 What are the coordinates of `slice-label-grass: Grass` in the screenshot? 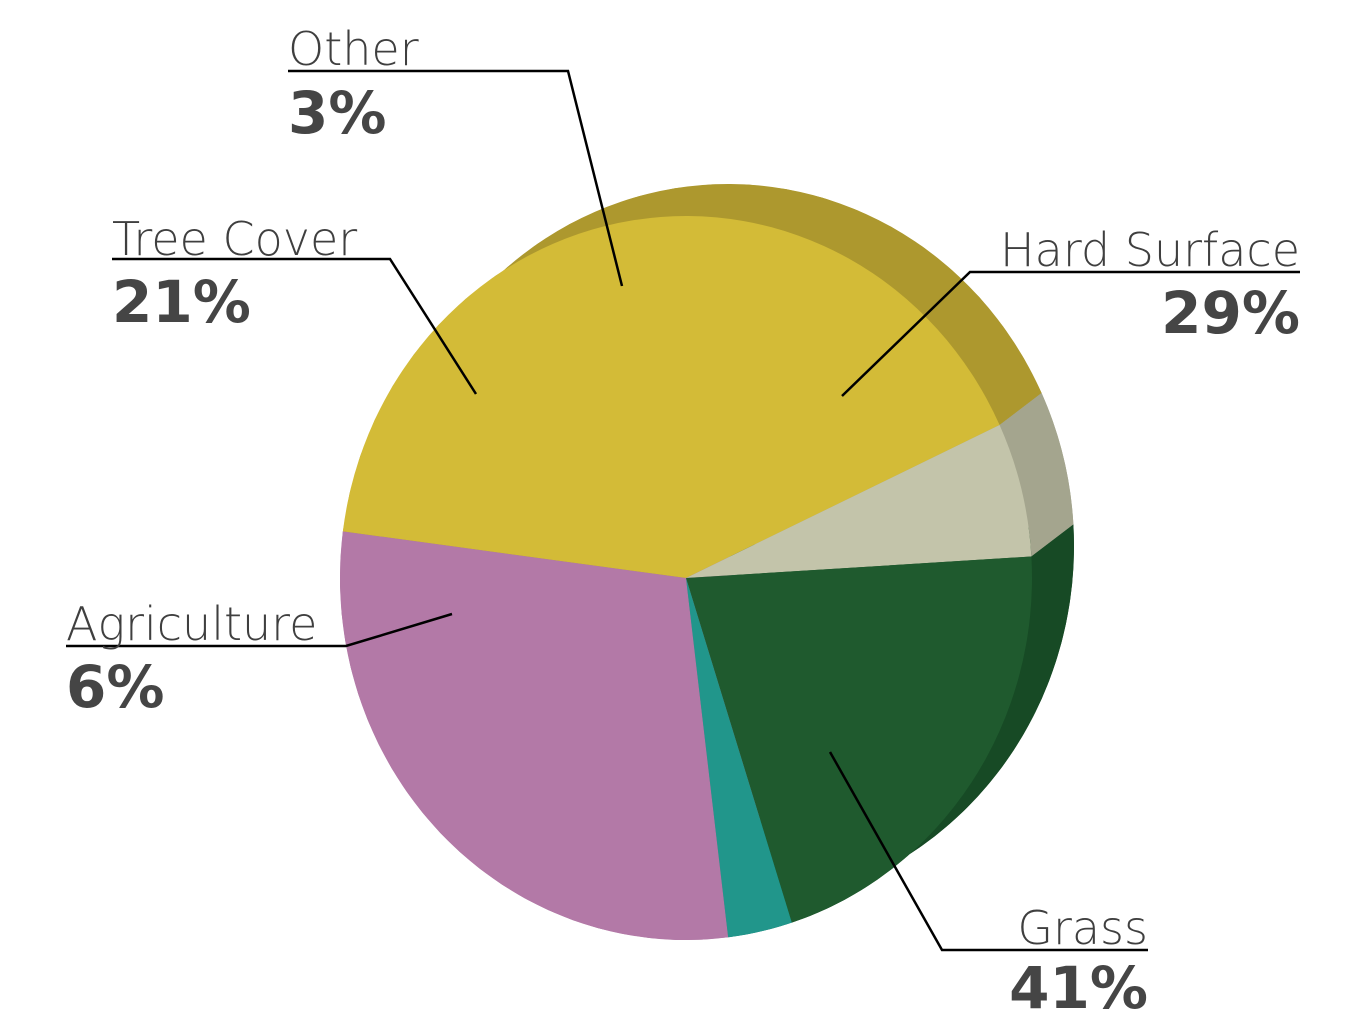 It's located at (1082, 928).